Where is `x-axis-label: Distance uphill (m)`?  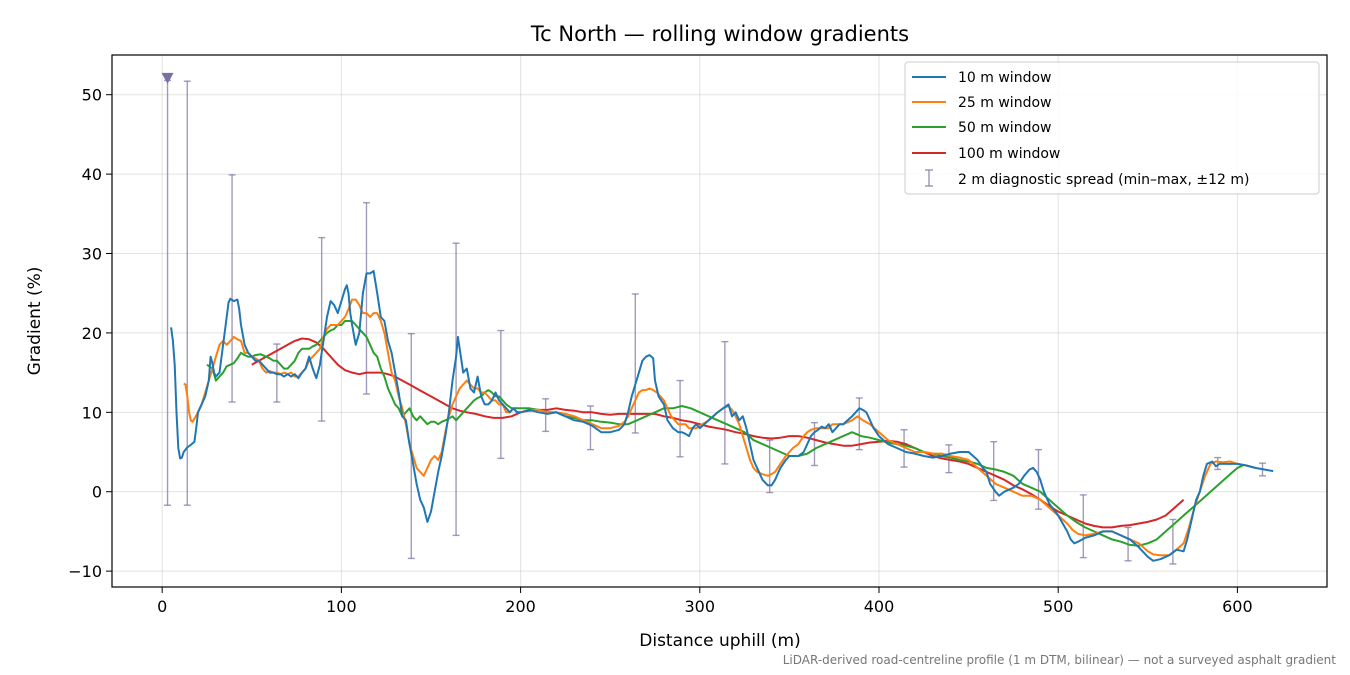
x-axis-label: Distance uphill (m) is located at coordinates (719, 641).